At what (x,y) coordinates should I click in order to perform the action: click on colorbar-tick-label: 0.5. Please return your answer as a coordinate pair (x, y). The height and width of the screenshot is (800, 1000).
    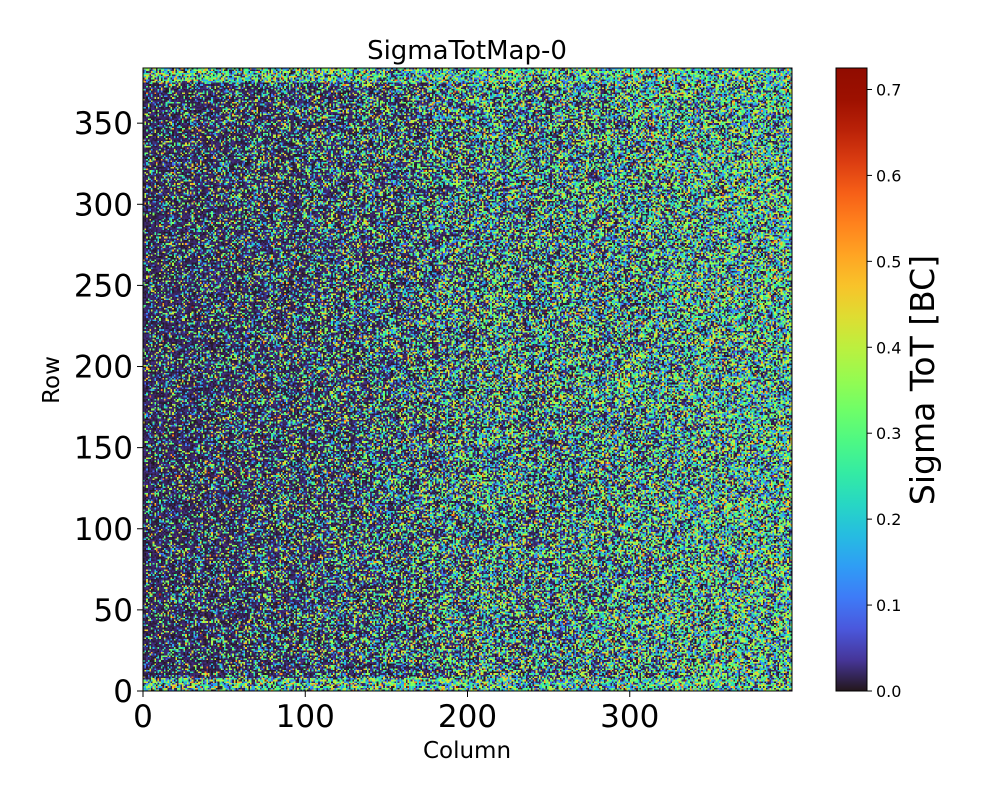
    Looking at the image, I should click on (888, 261).